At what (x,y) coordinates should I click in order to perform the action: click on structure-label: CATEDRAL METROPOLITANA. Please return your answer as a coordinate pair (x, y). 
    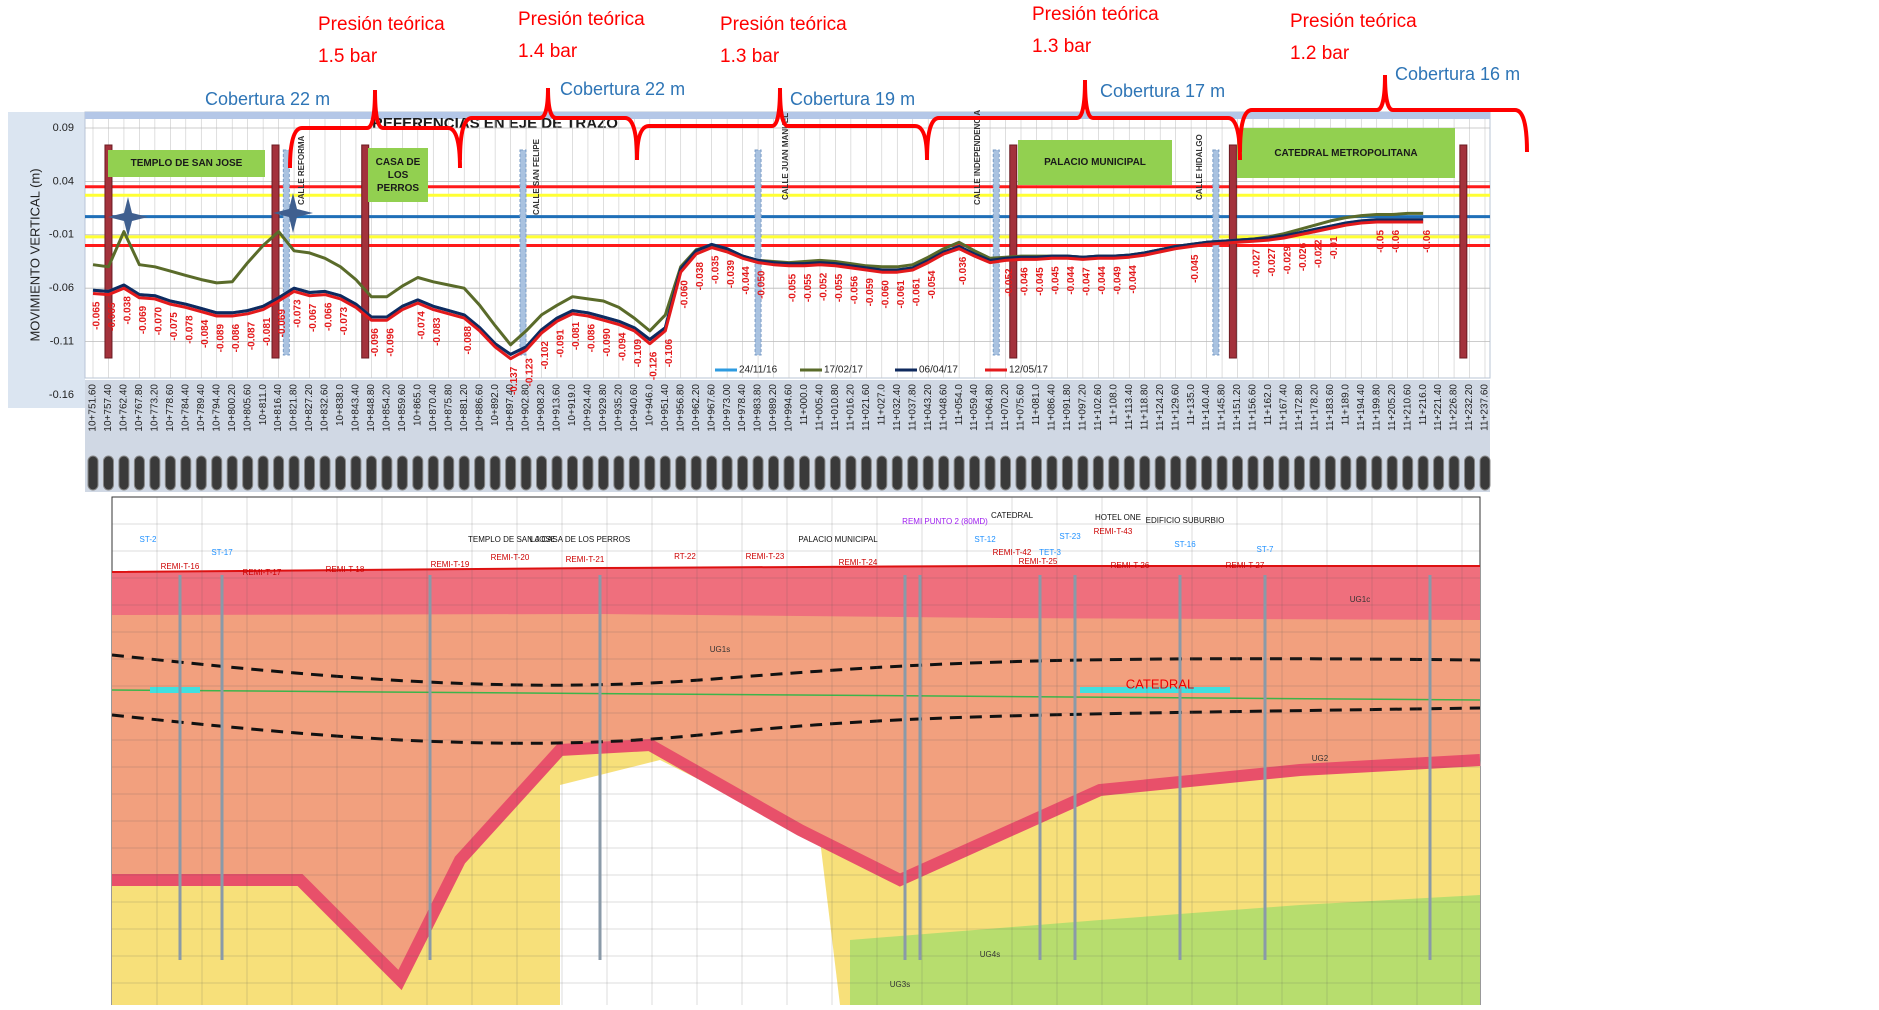
    Looking at the image, I should click on (1346, 153).